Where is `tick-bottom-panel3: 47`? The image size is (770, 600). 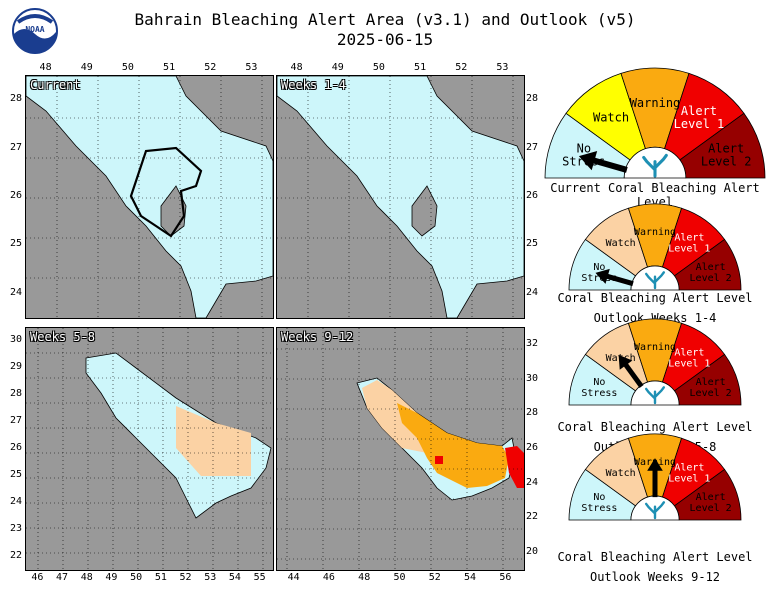 tick-bottom-panel3: 47 is located at coordinates (62, 577).